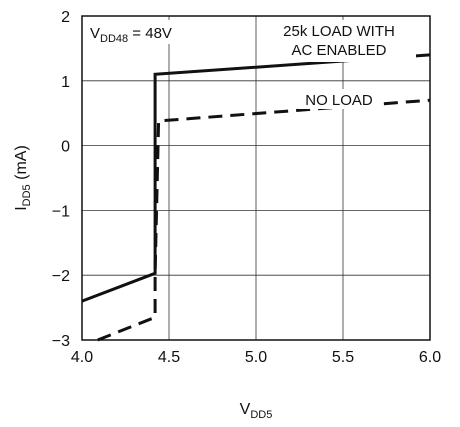 This screenshot has height=427, width=460. I want to click on y-tick-label: −2, so click(61, 276).